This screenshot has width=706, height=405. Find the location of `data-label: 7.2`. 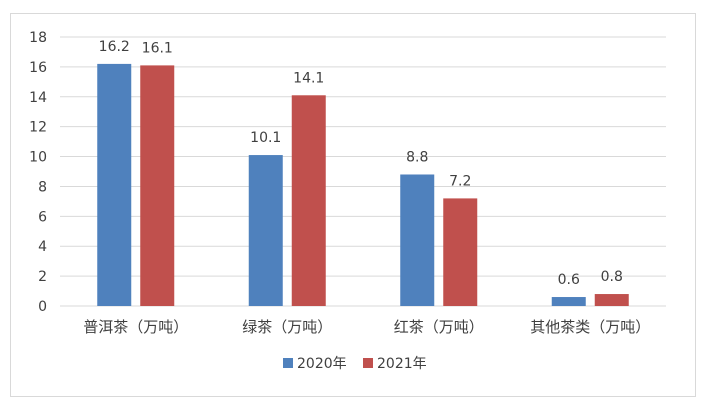

data-label: 7.2 is located at coordinates (460, 181).